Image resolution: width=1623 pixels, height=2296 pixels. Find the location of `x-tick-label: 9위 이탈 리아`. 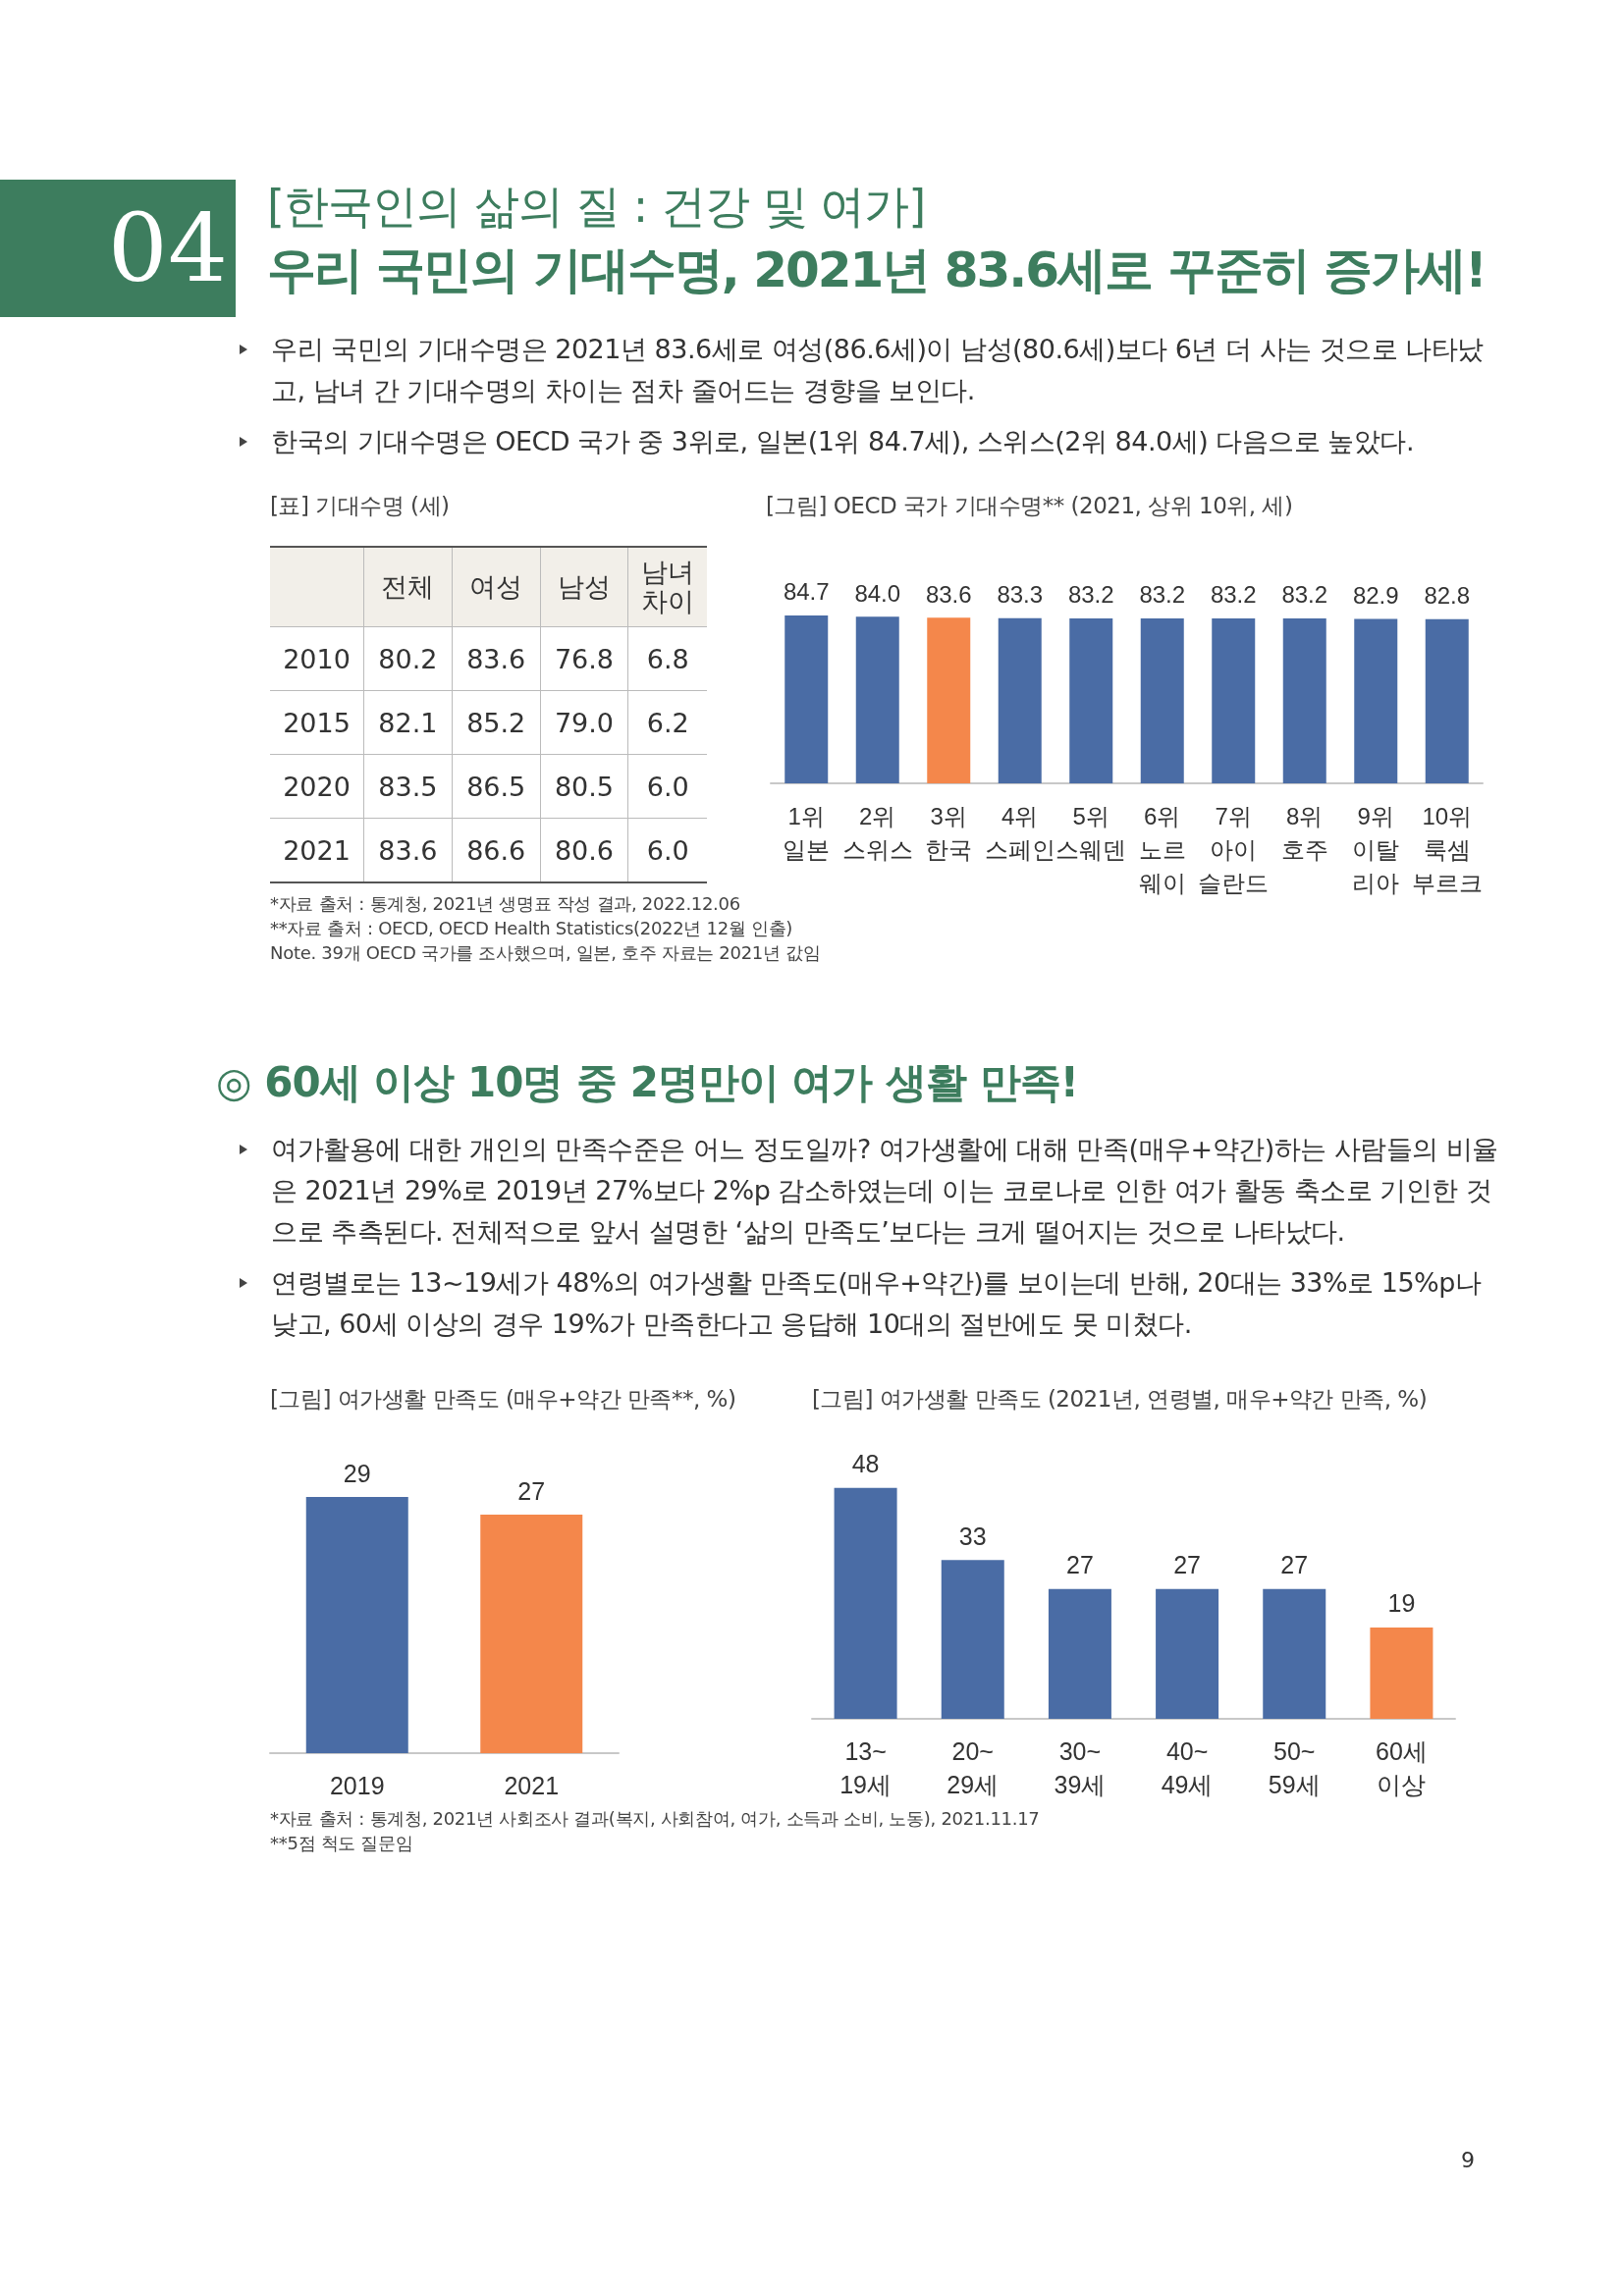

x-tick-label: 9위 이탈 리아 is located at coordinates (1376, 849).